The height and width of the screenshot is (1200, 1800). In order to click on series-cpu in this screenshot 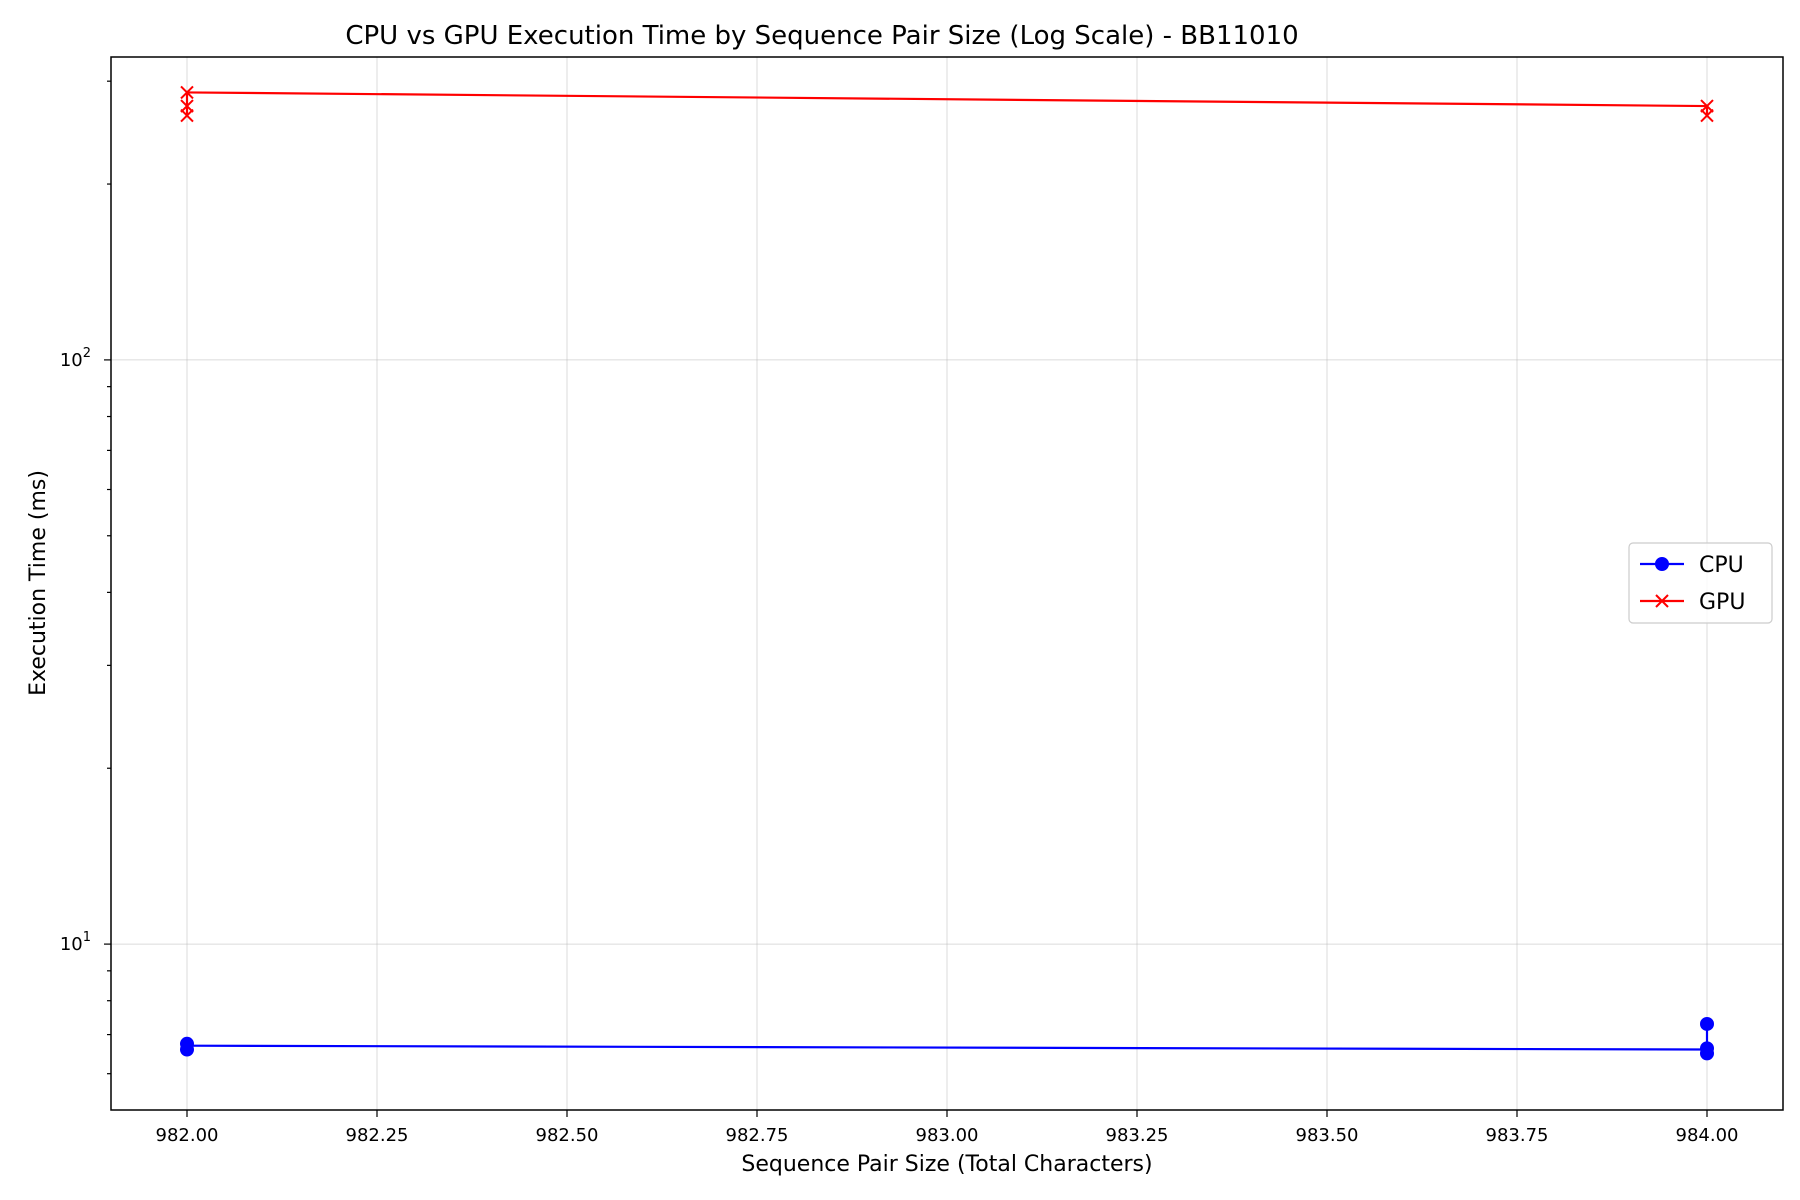, I will do `click(947, 1038)`.